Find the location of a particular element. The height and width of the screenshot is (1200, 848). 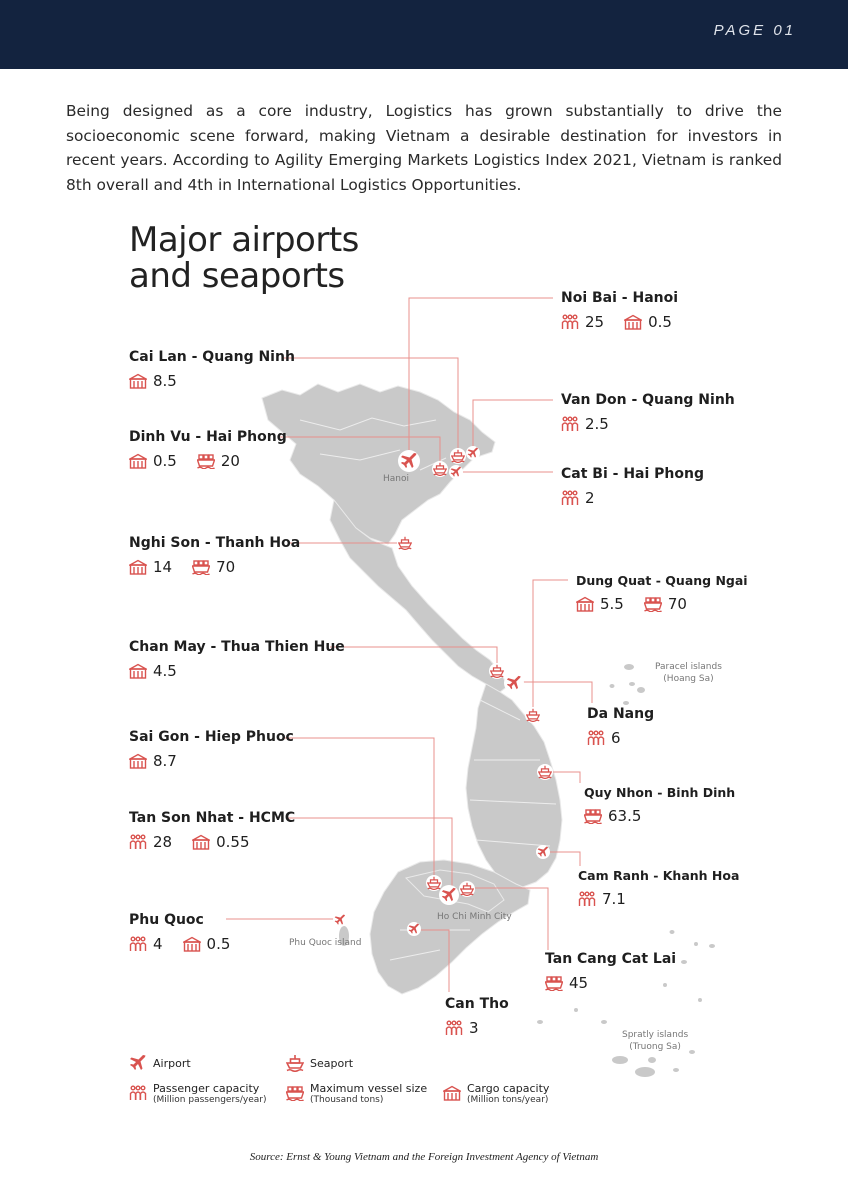

port-label: Van Don - Quang Ninh 2.5 is located at coordinates (648, 412).